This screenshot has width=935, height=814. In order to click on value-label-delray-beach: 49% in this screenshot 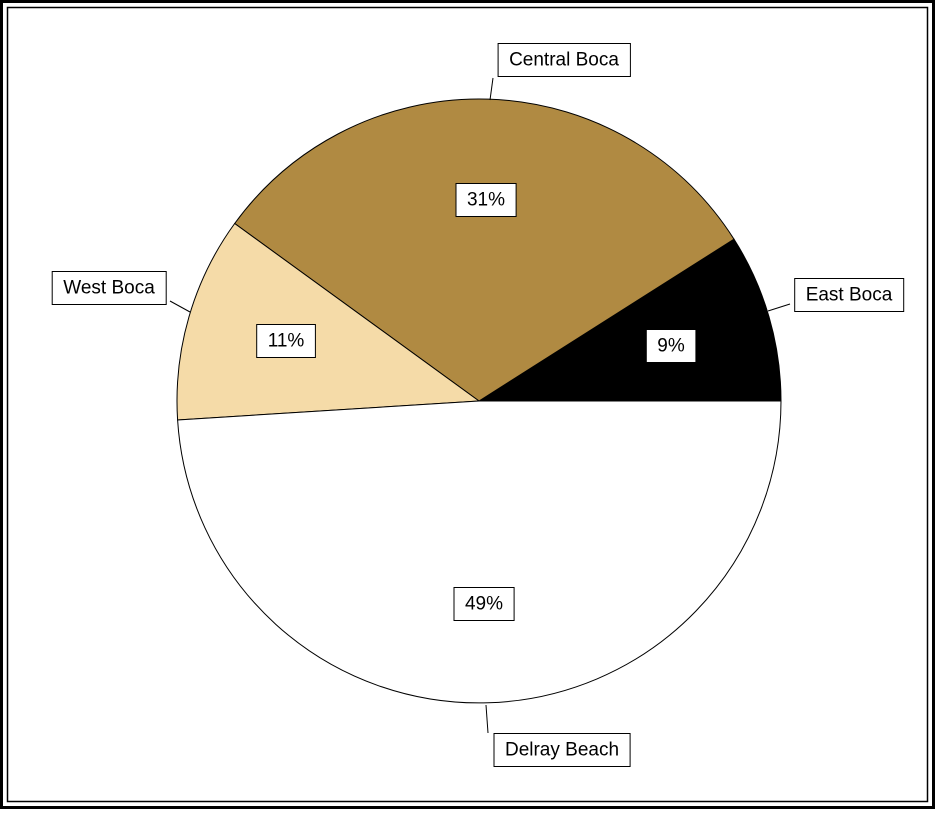, I will do `click(484, 604)`.